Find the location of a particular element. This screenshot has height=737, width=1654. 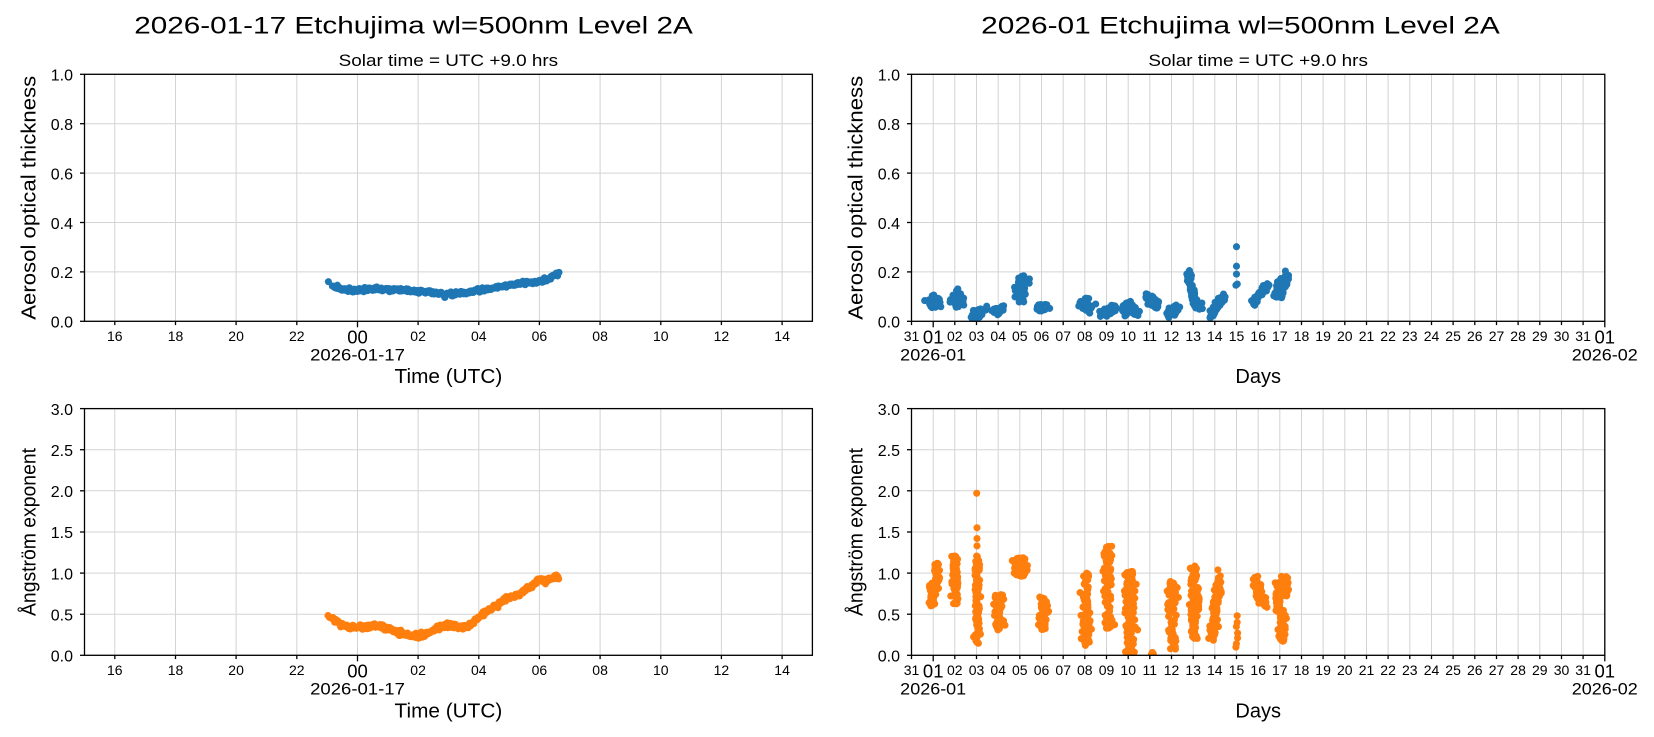

svg-text: Ångström exponent is located at coordinates (29, 532).